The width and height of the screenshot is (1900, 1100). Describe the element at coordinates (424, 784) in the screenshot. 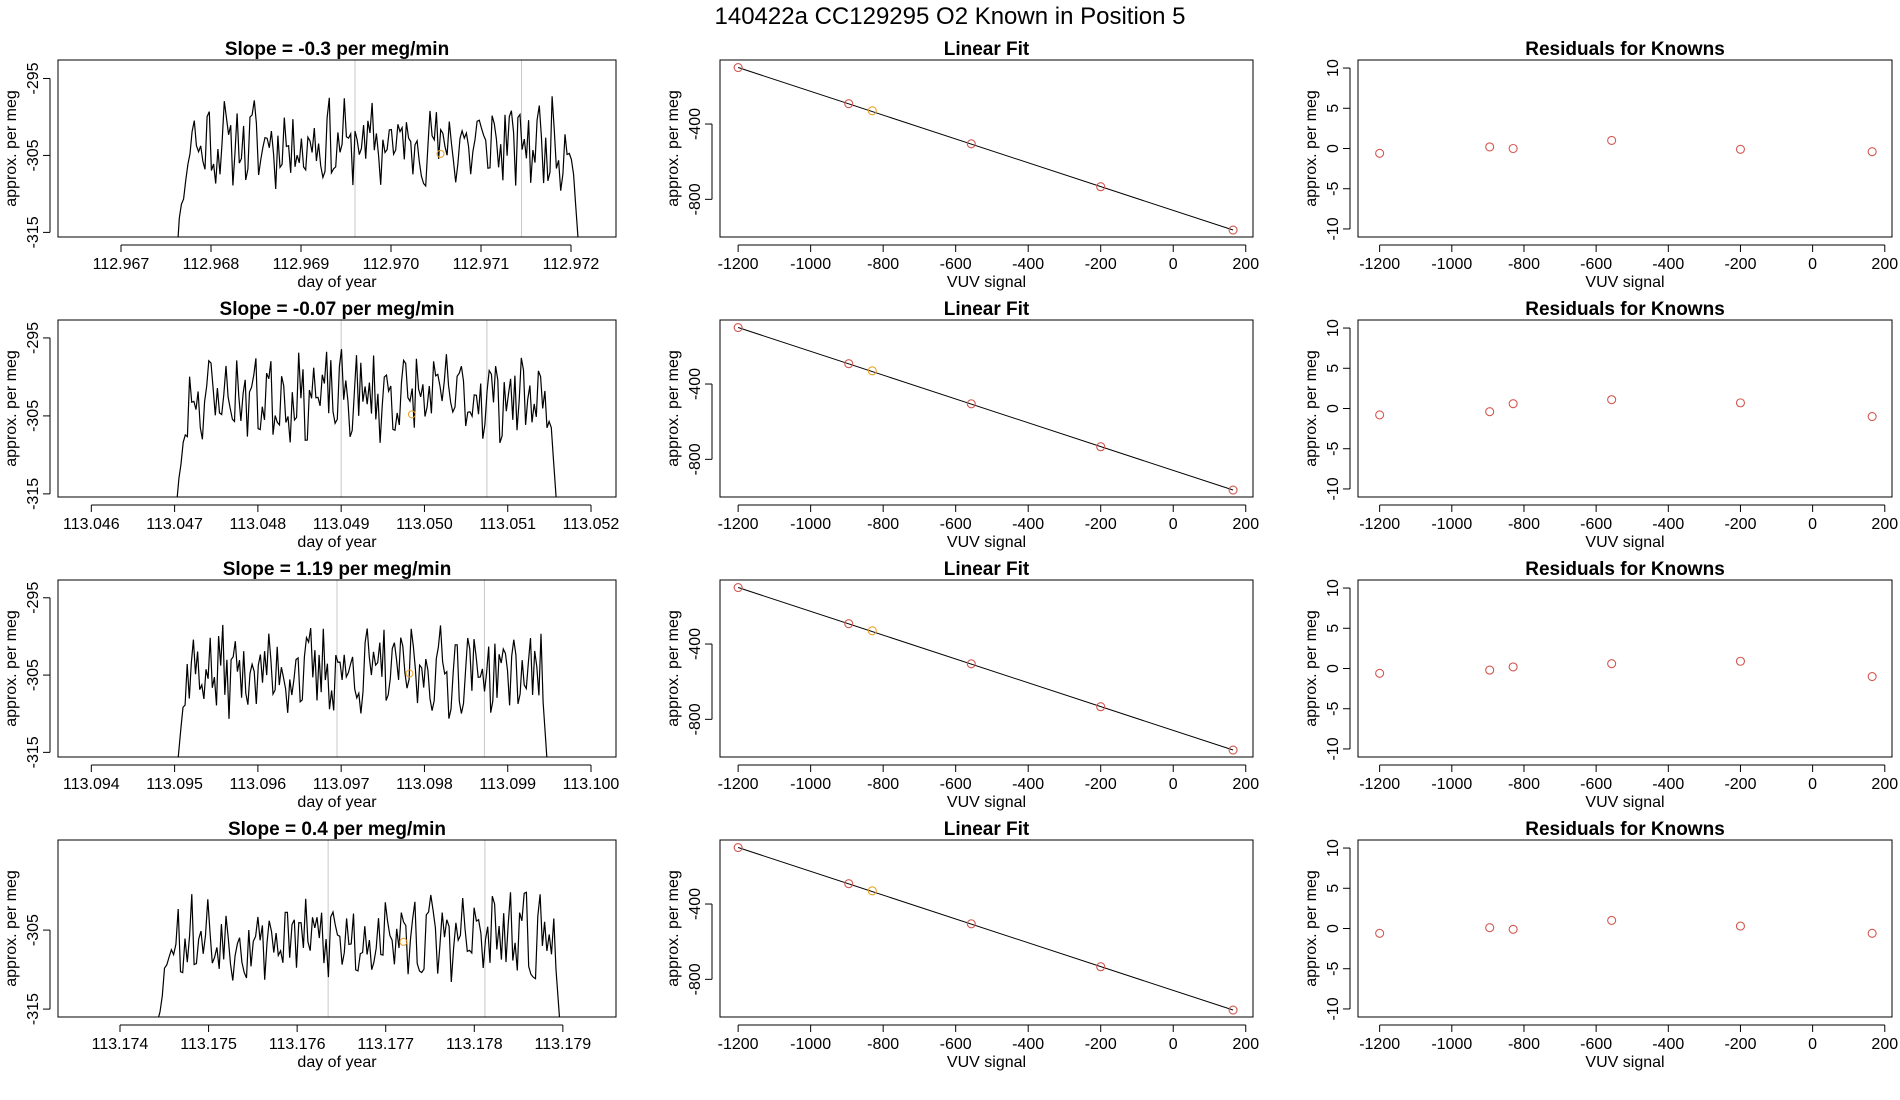

I see `x-tick-label: 113.098` at that location.